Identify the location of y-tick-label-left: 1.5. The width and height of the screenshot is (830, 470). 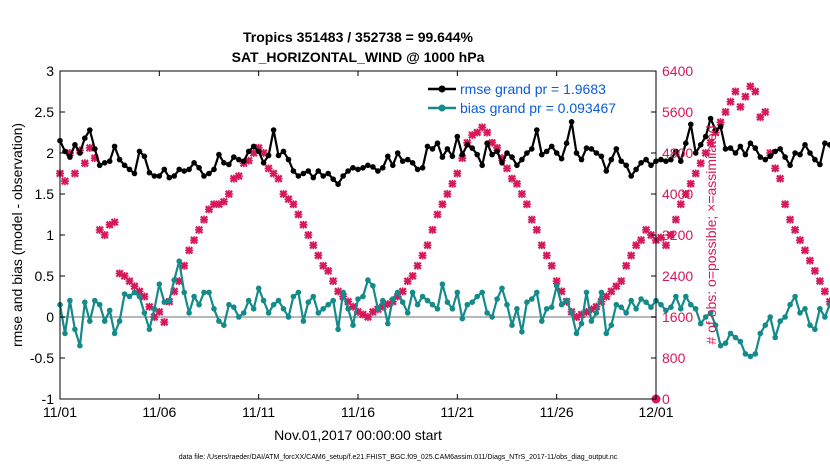
(45, 194).